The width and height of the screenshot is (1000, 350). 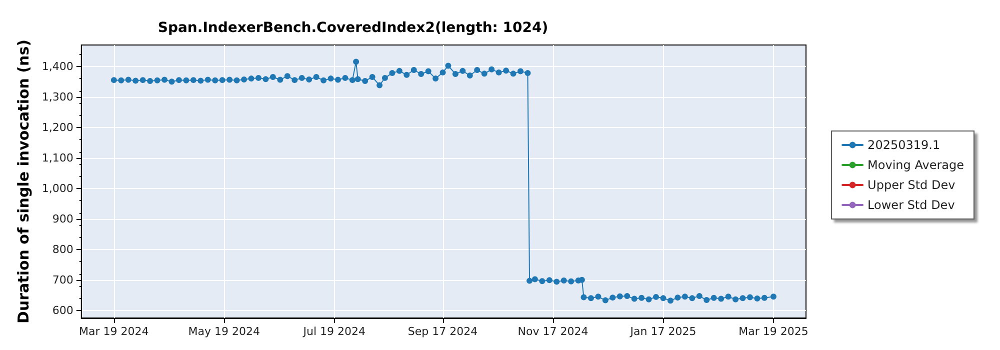 What do you see at coordinates (58, 127) in the screenshot?
I see `y-tick-label: 1,200` at bounding box center [58, 127].